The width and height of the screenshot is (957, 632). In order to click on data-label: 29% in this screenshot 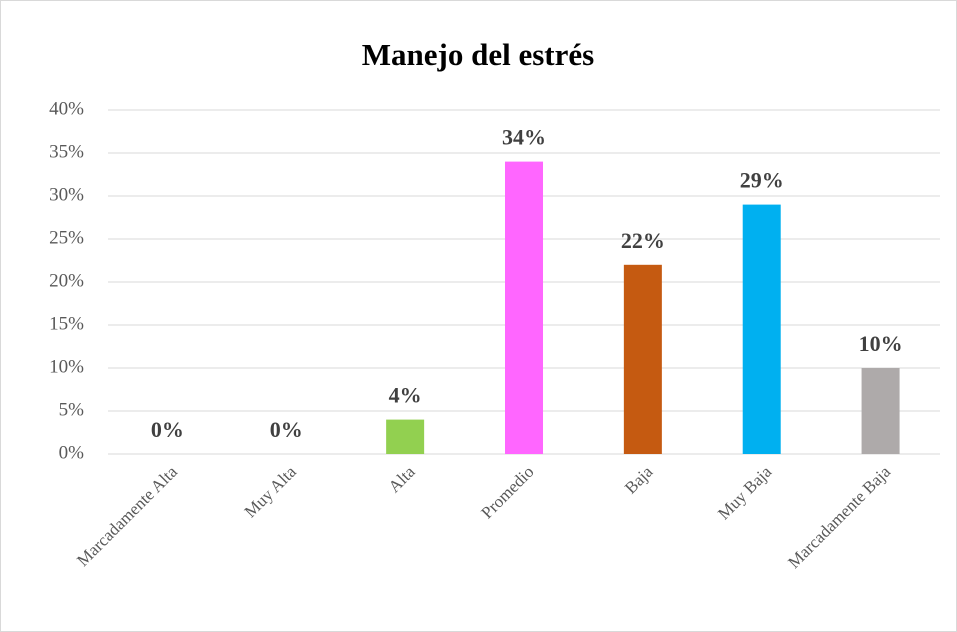, I will do `click(762, 180)`.